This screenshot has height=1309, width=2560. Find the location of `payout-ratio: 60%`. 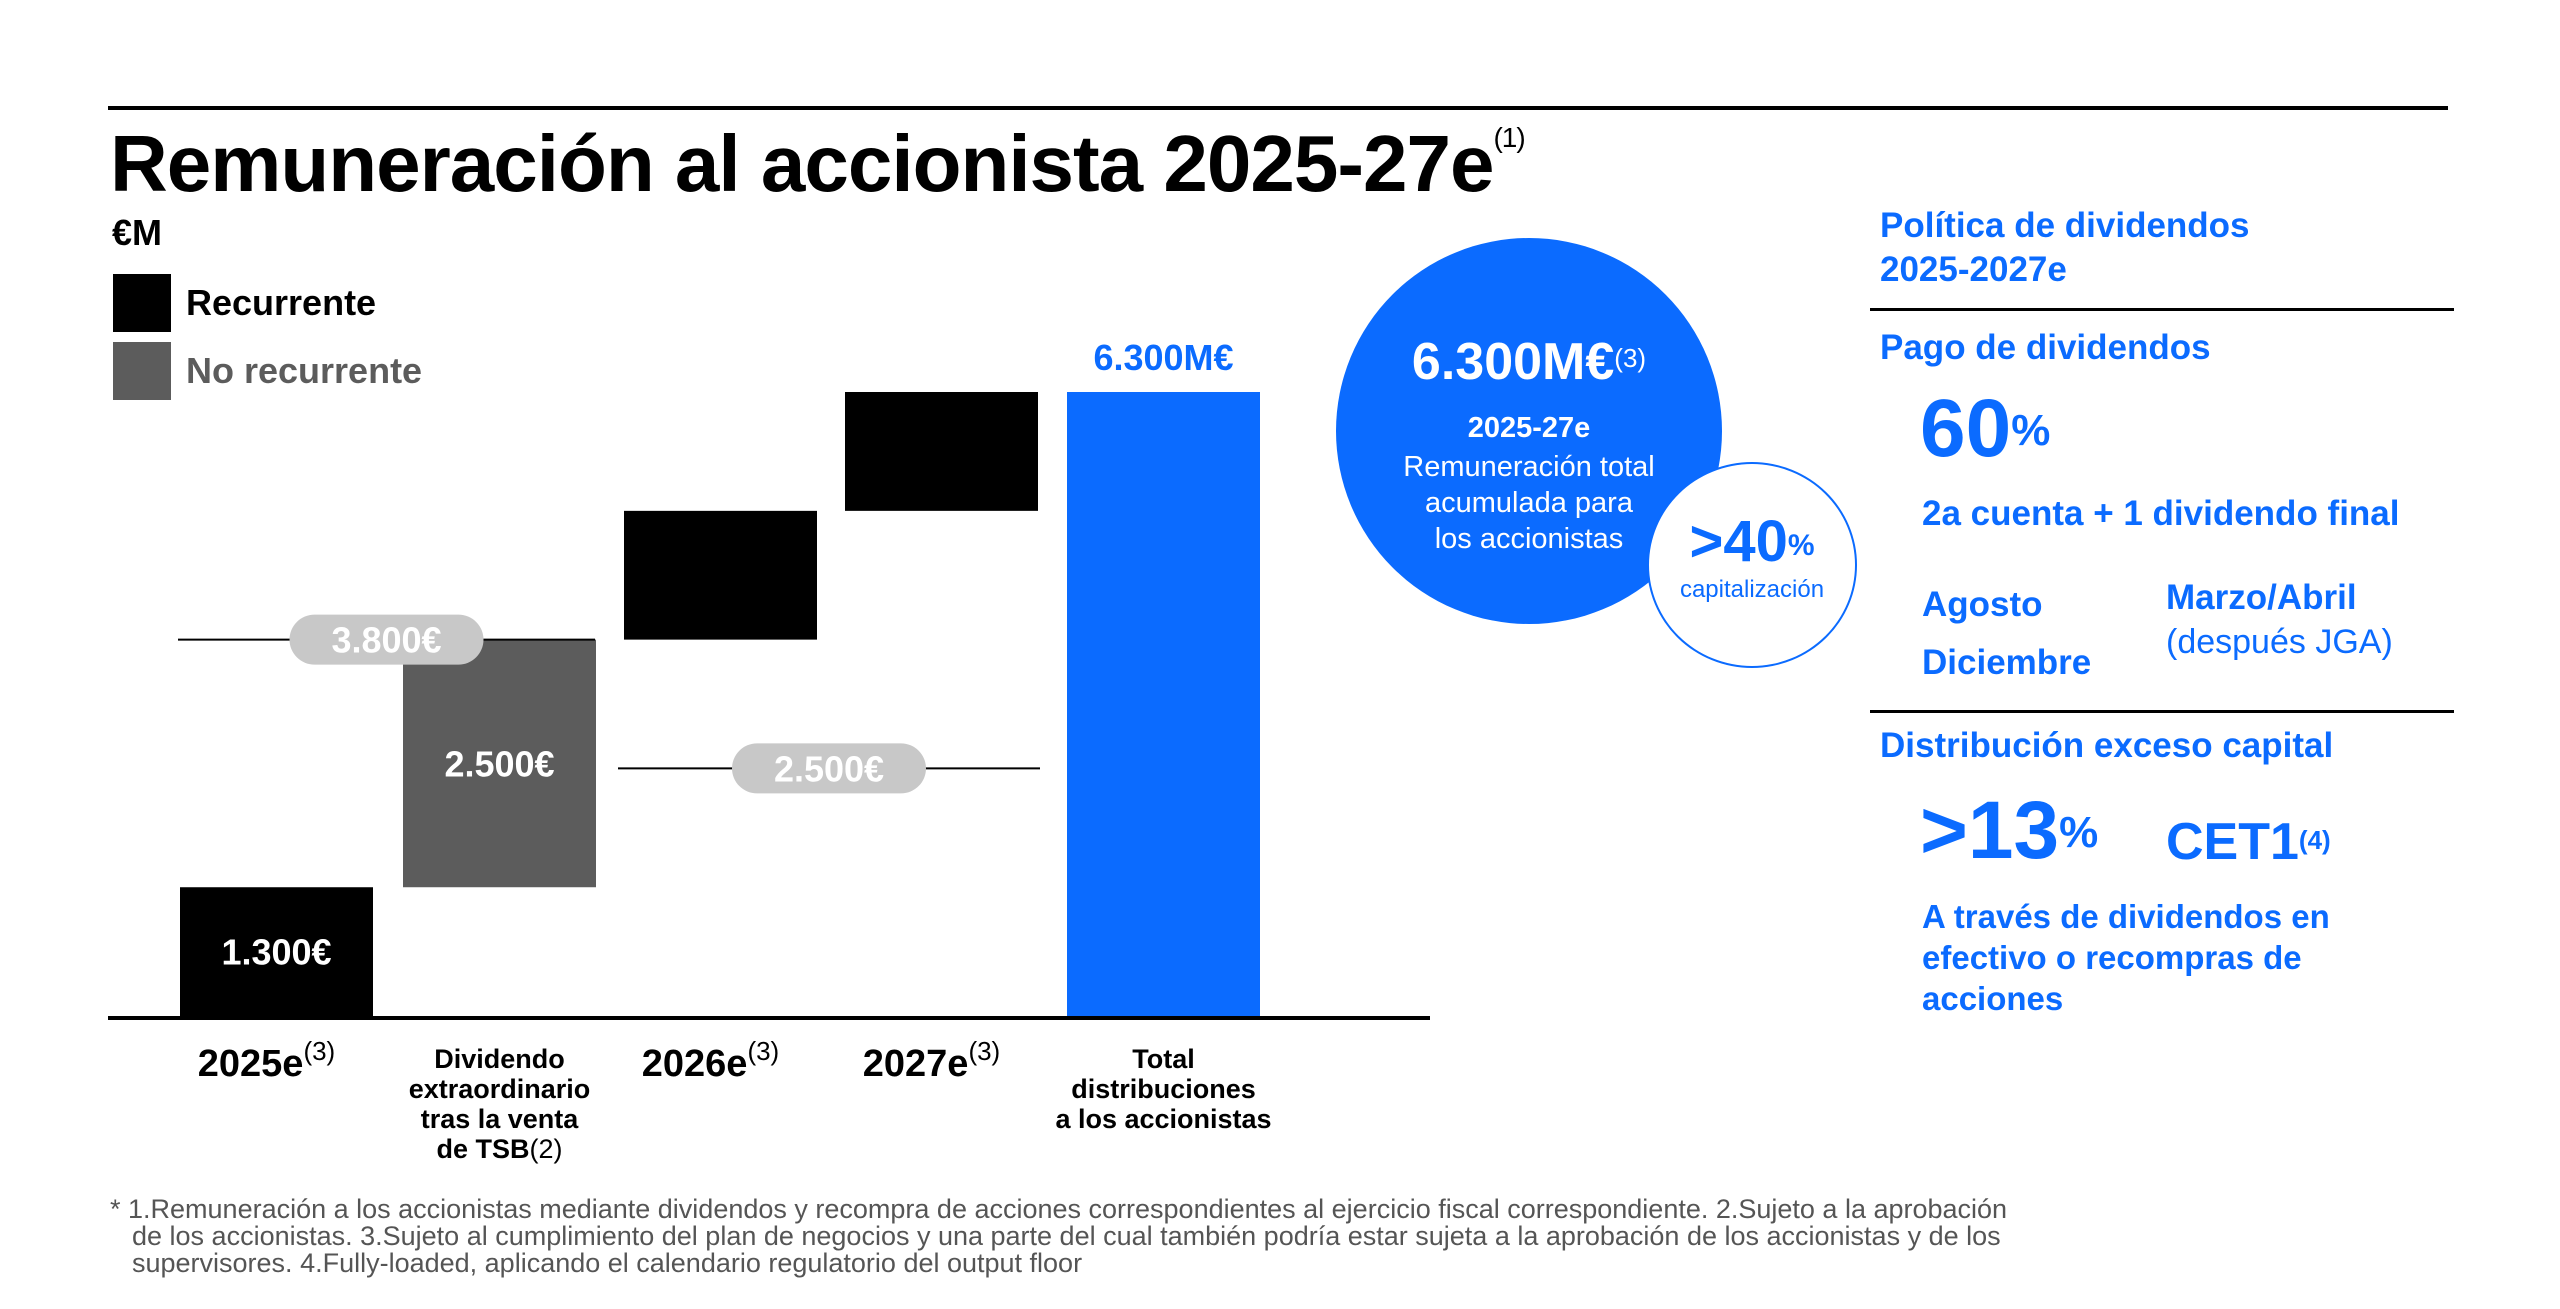

payout-ratio: 60% is located at coordinates (1985, 428).